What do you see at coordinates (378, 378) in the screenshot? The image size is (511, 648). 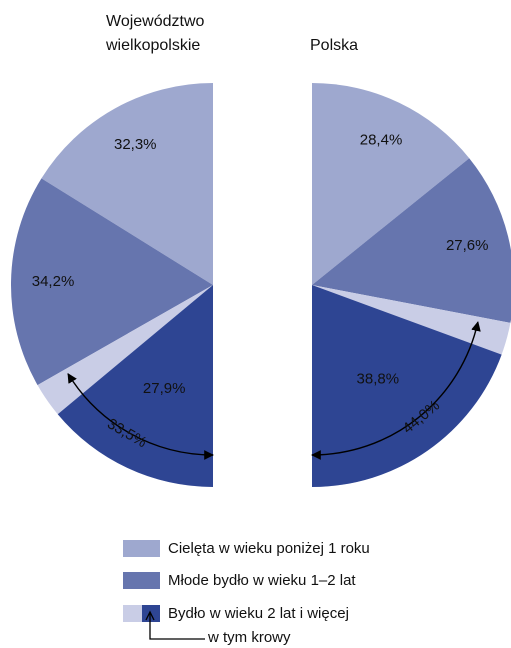 I see `data-label: 38,8%` at bounding box center [378, 378].